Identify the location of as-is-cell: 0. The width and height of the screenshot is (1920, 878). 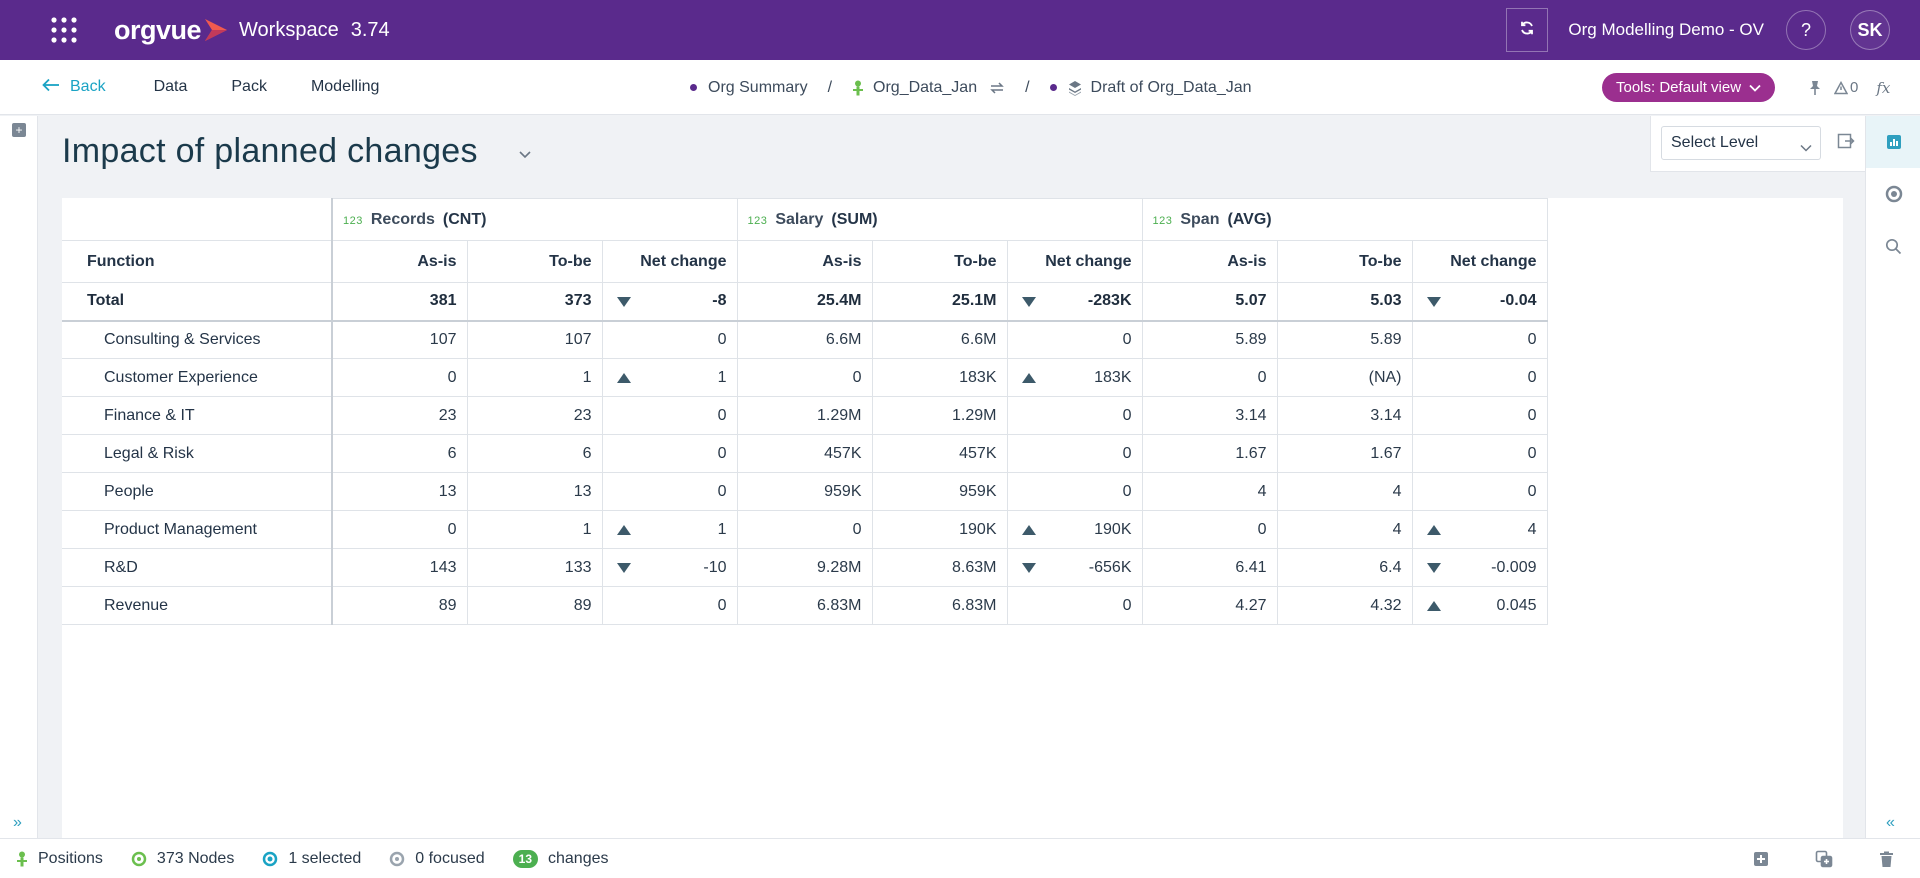
(804, 377).